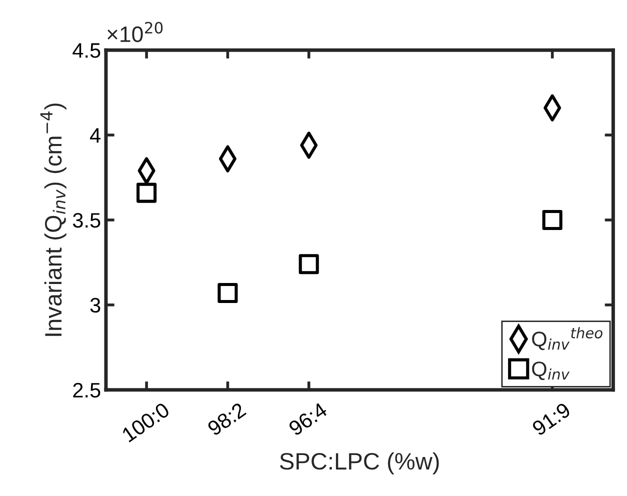 This screenshot has width=627, height=496. Describe the element at coordinates (359, 463) in the screenshot. I see `x-axis-title: SPC:LPC (%w)` at that location.